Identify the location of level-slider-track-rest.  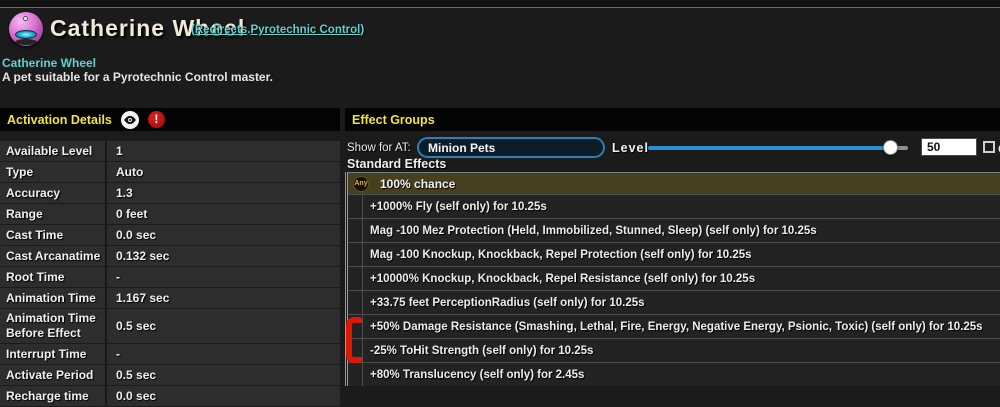
(899, 148).